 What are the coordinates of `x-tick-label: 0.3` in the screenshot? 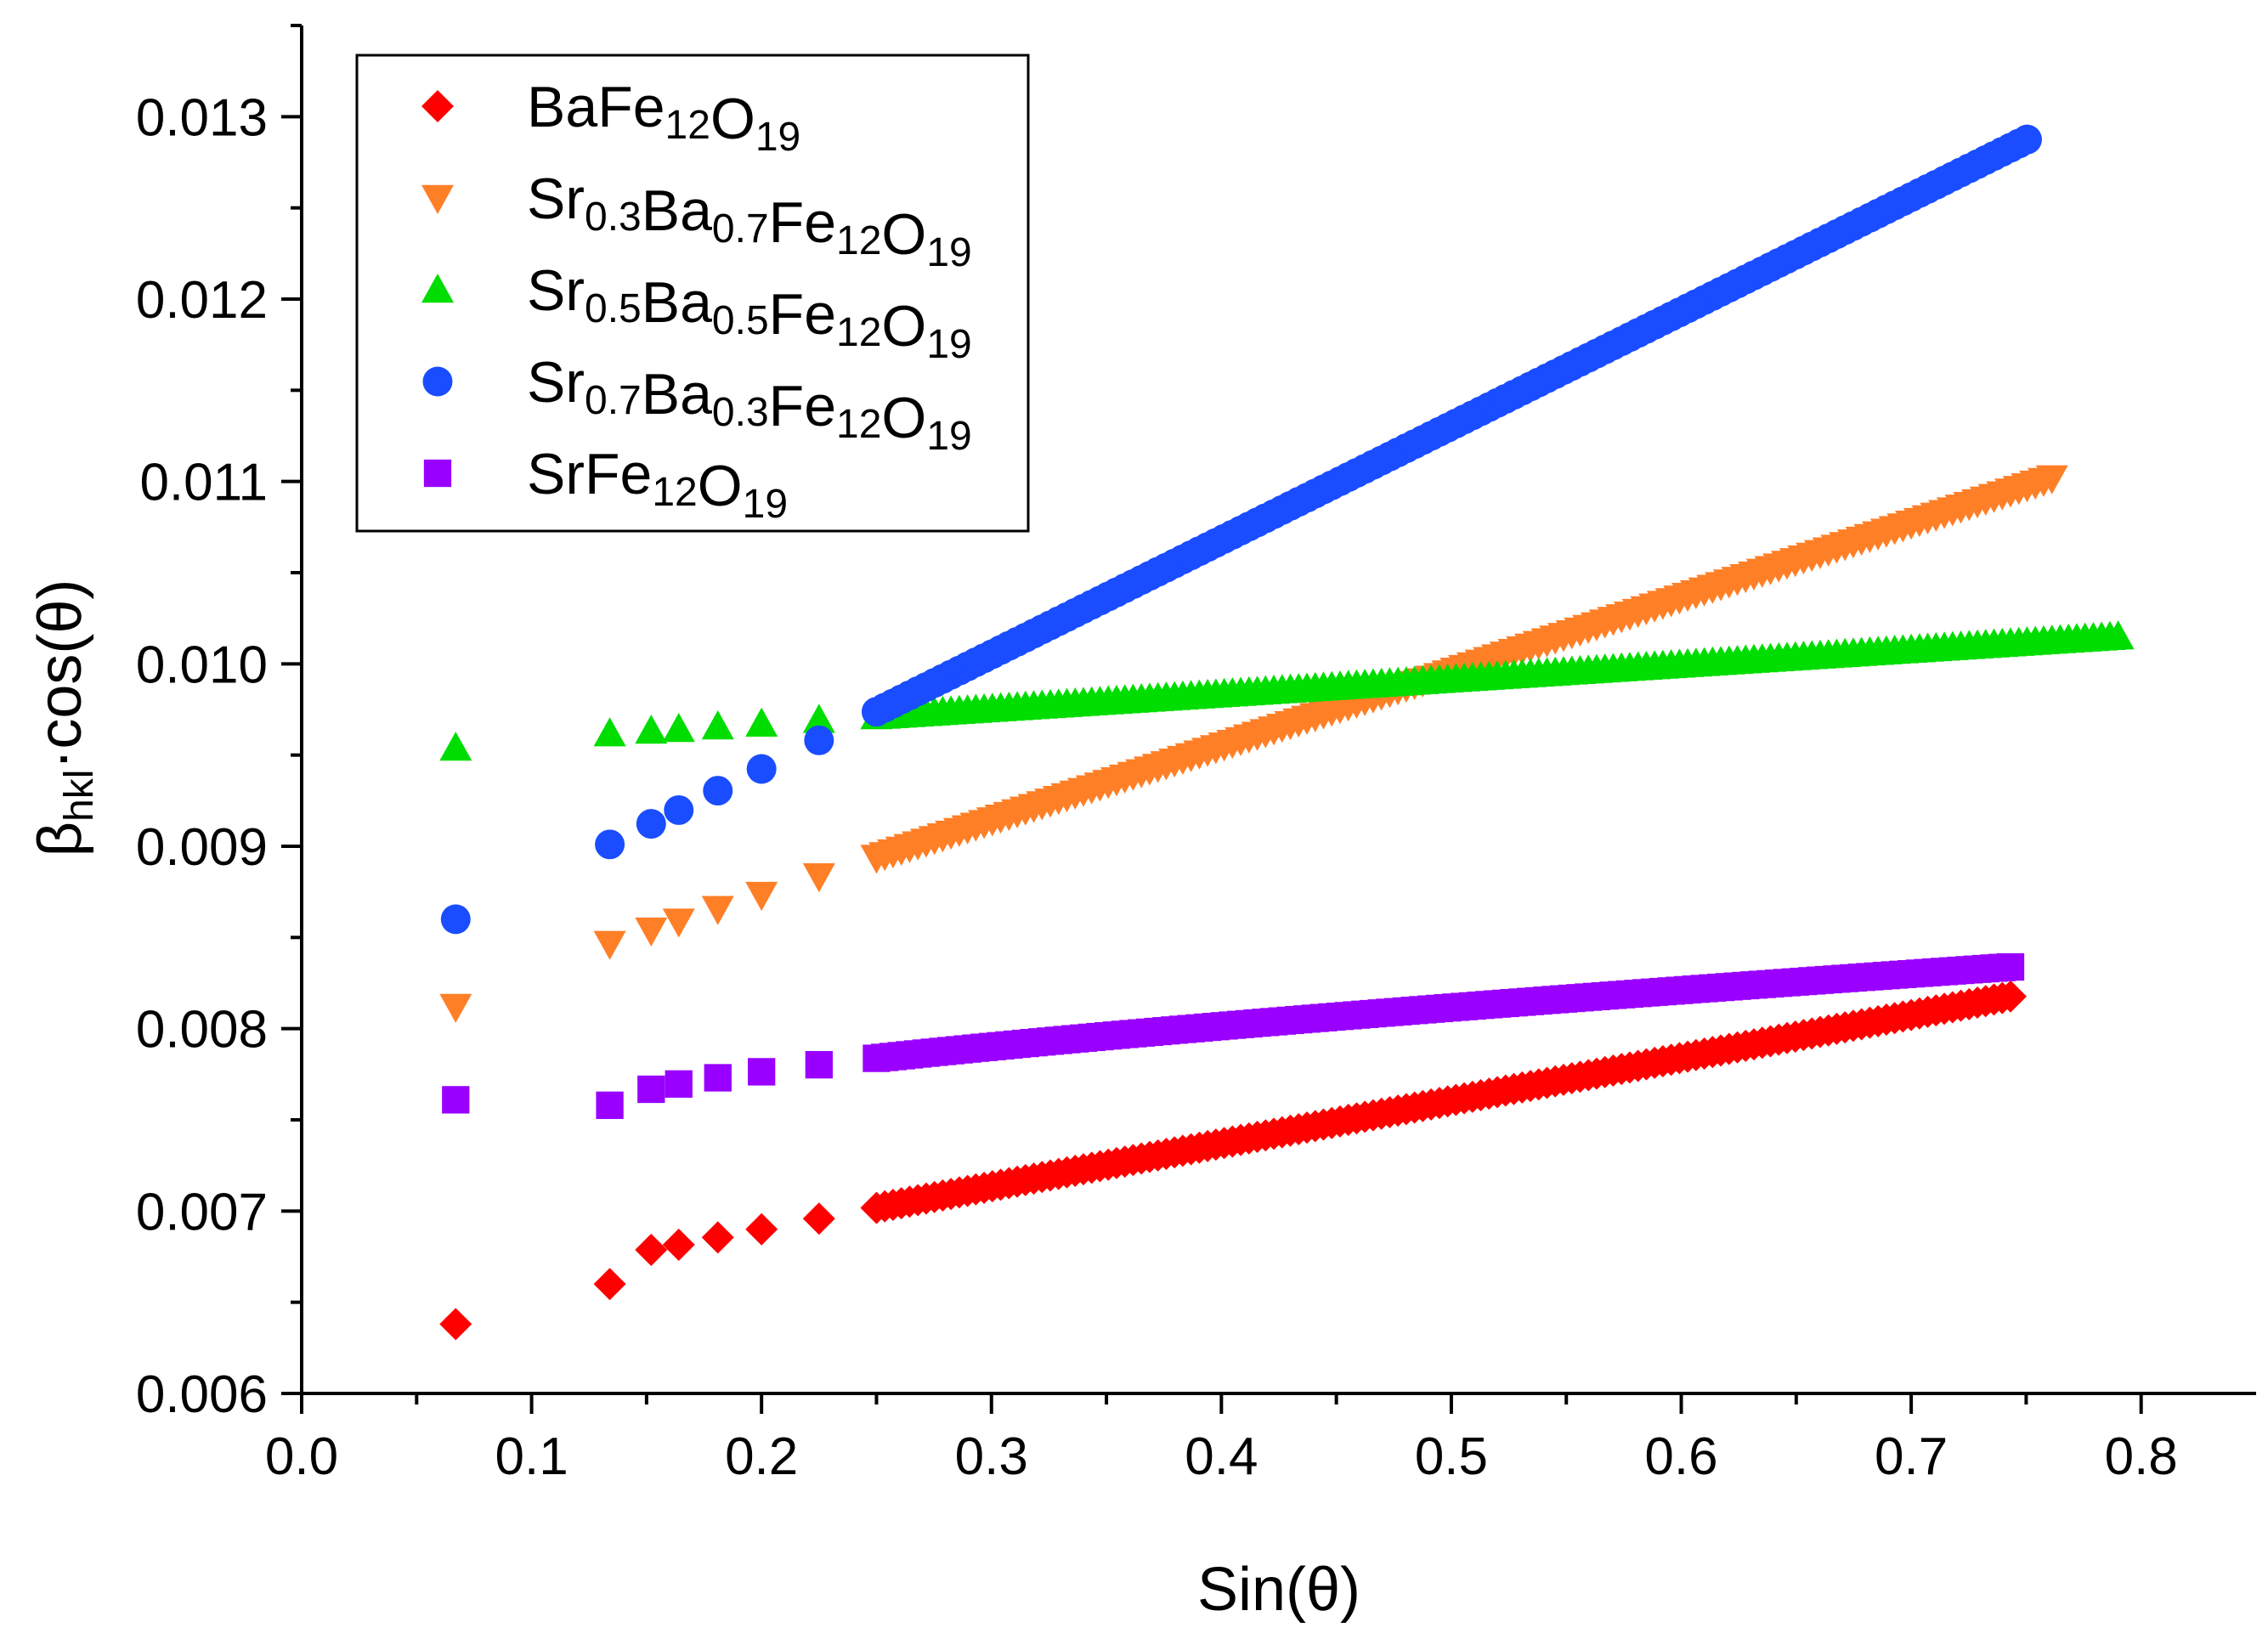 It's located at (991, 1456).